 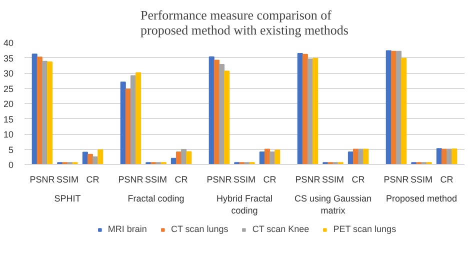 What do you see at coordinates (333, 205) in the screenshot?
I see `text: CS using Gaussian matrix` at bounding box center [333, 205].